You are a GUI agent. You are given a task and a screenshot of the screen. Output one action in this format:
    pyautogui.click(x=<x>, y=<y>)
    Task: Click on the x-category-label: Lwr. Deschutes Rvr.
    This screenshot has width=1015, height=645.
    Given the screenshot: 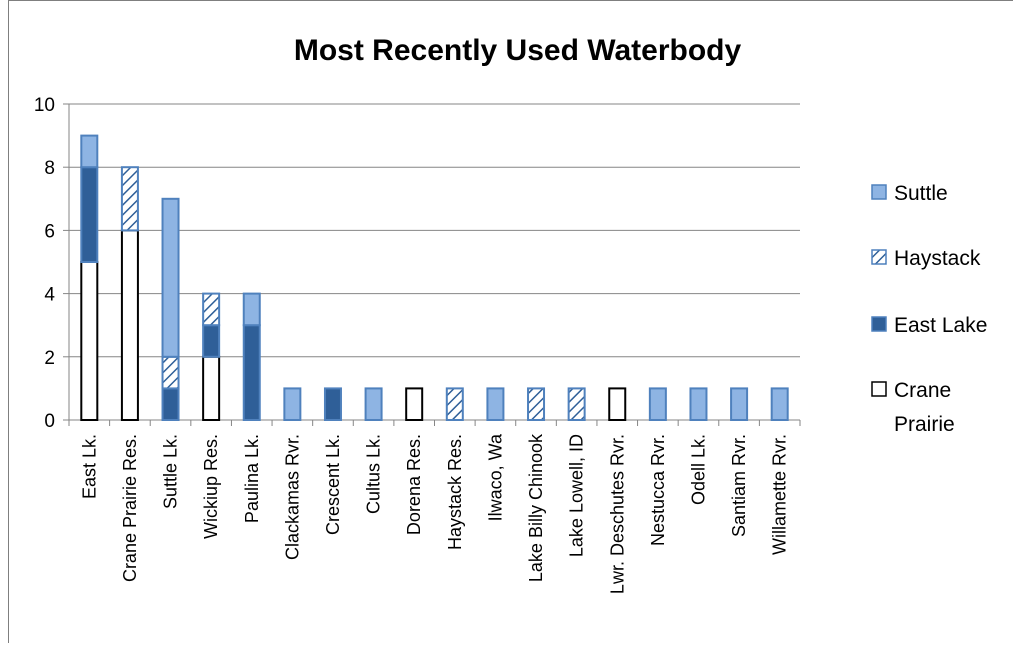 What is the action you would take?
    pyautogui.click(x=617, y=514)
    